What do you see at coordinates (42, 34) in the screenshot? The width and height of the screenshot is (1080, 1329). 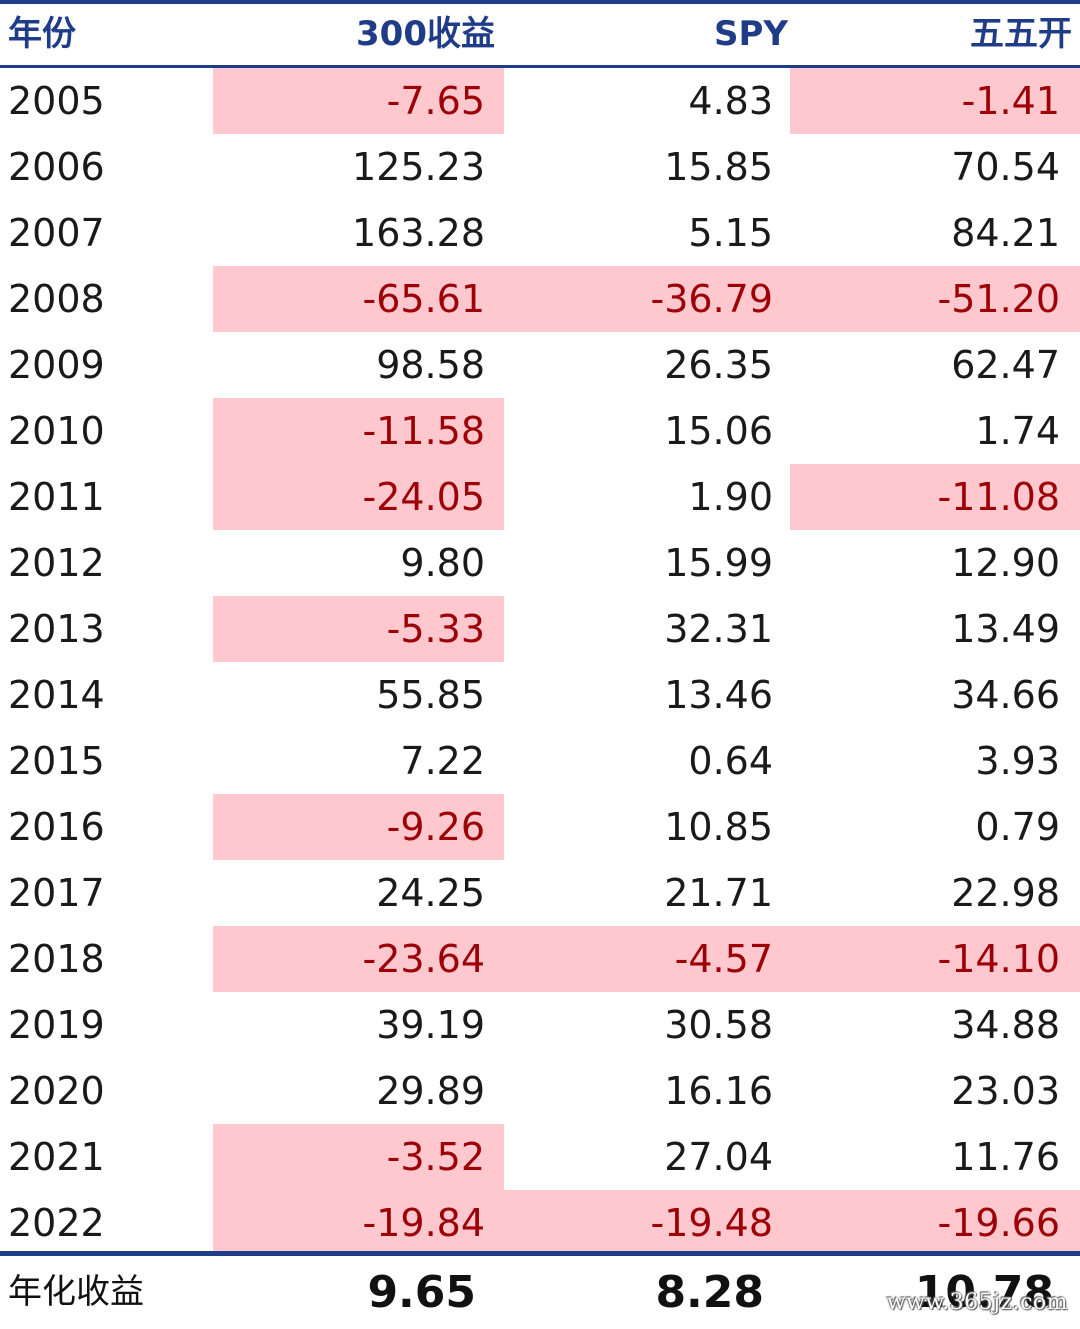 I see `header-year: 年份` at bounding box center [42, 34].